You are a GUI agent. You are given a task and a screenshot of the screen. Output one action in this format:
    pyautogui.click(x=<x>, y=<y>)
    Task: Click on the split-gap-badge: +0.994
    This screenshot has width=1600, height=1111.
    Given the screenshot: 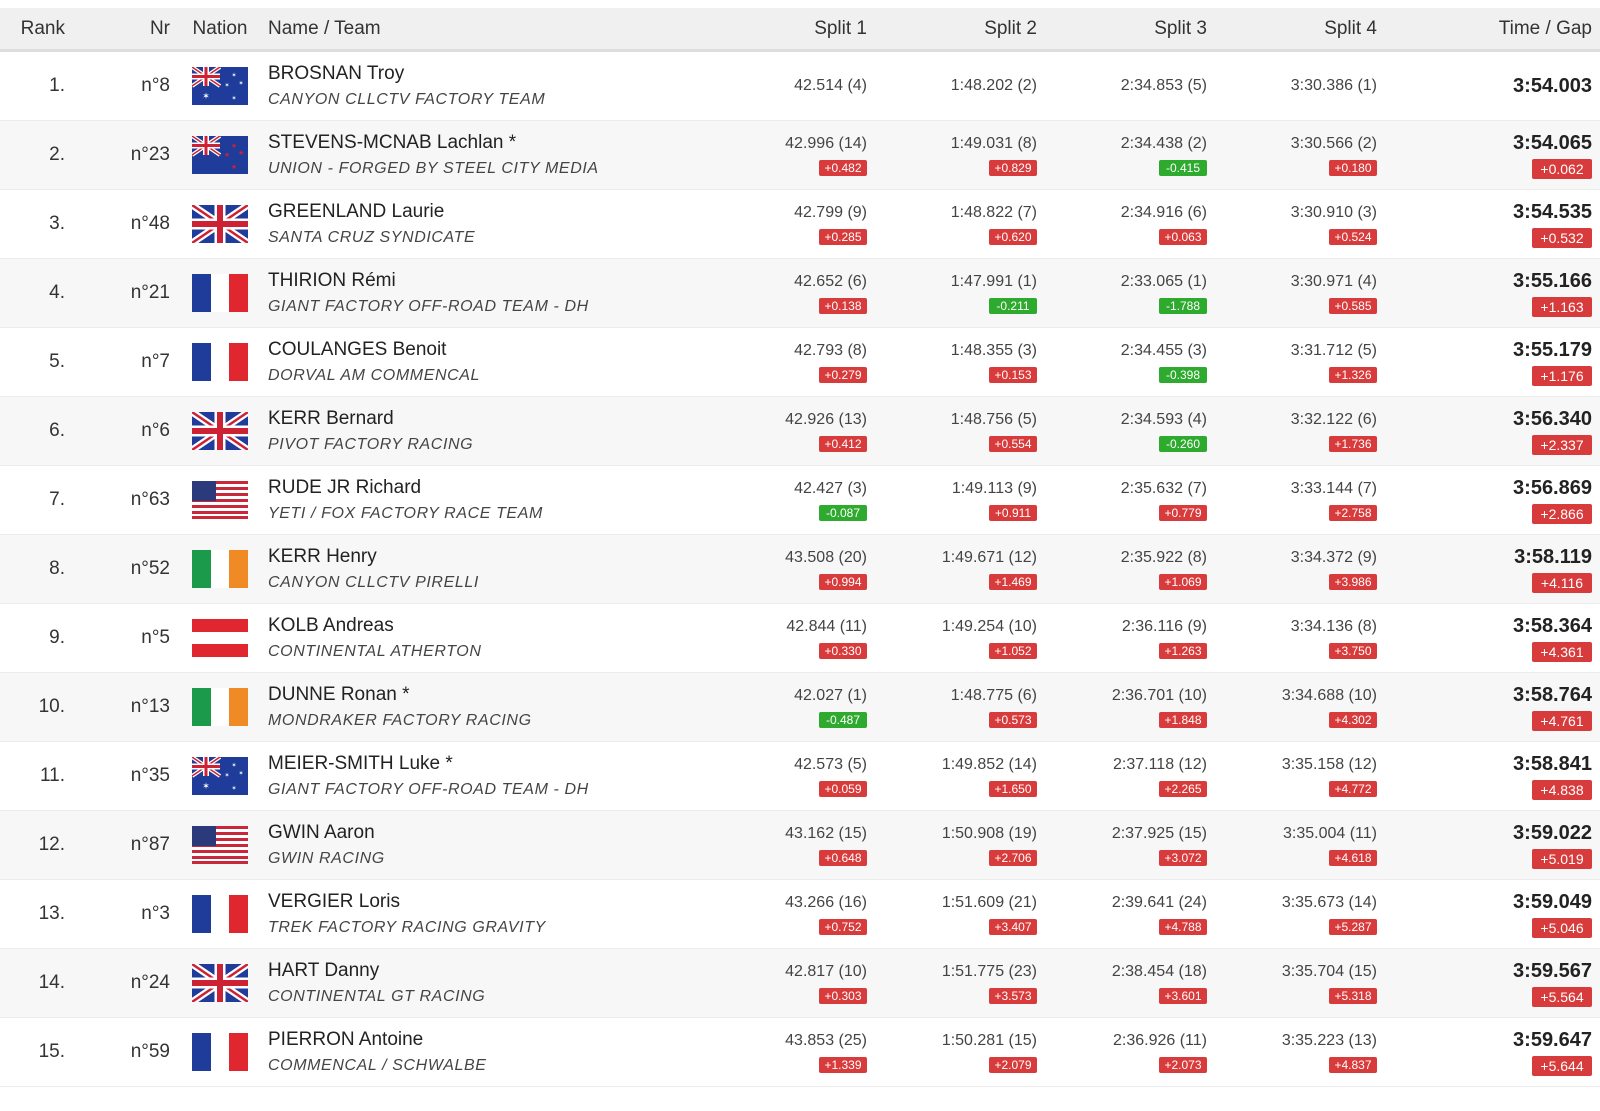 What is the action you would take?
    pyautogui.click(x=843, y=581)
    